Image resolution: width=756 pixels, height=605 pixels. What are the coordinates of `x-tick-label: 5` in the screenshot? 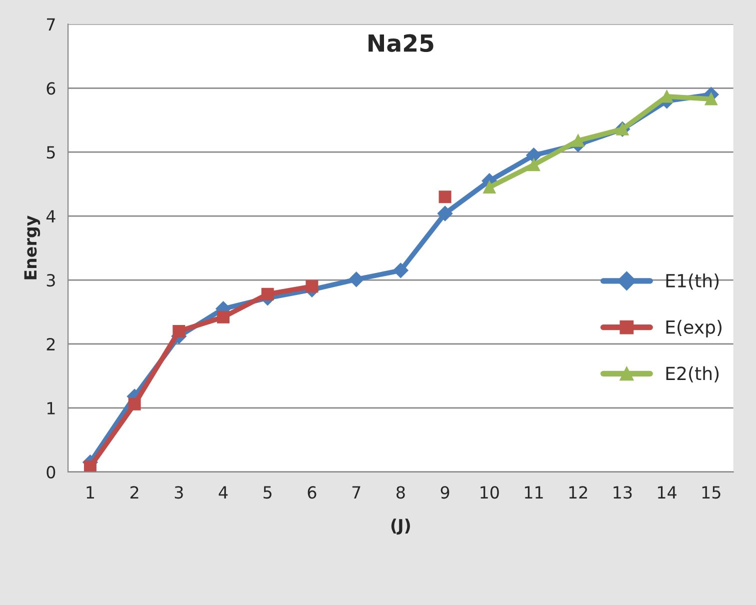 It's located at (268, 492).